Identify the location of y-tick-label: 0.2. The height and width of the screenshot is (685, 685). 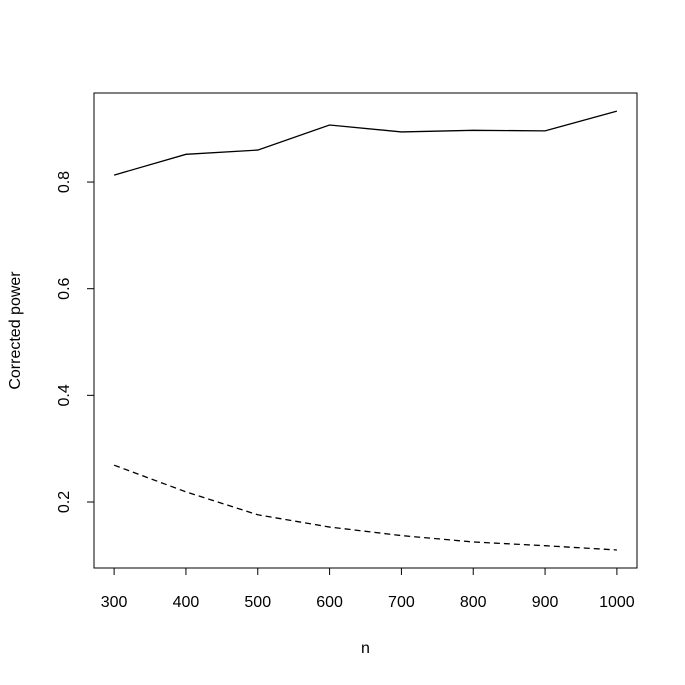
(64, 502).